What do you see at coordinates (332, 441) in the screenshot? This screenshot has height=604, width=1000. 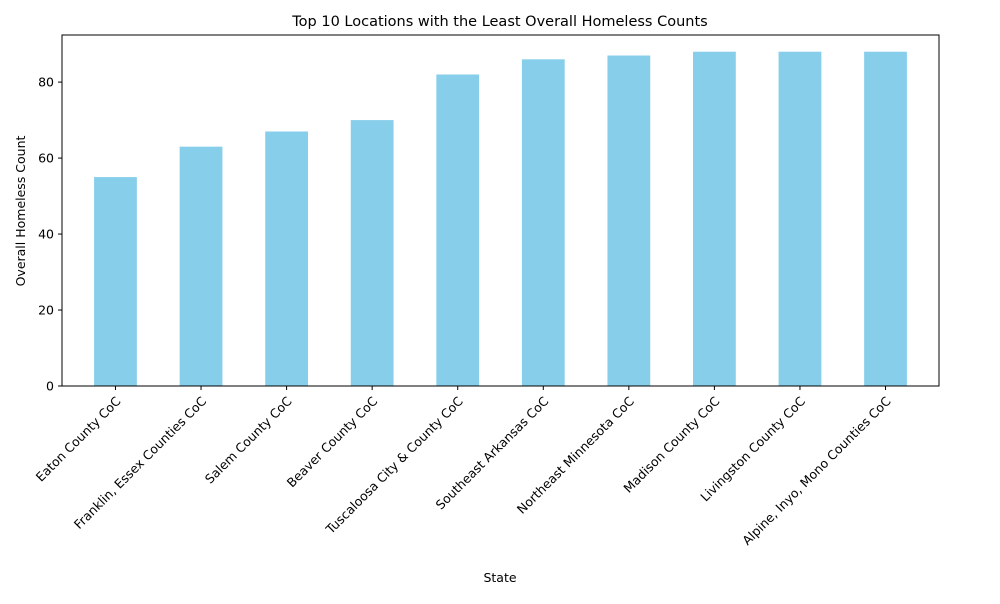 I see `x-tick-label: Beaver County CoC` at bounding box center [332, 441].